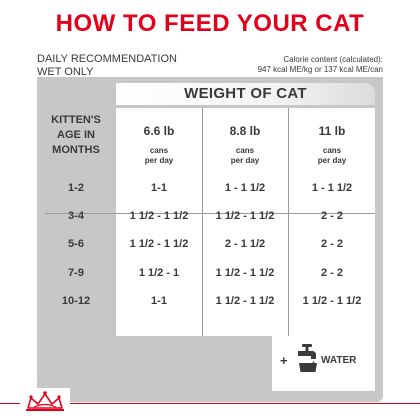 The width and height of the screenshot is (420, 420). Describe the element at coordinates (339, 360) in the screenshot. I see `water-label: WATER` at that location.